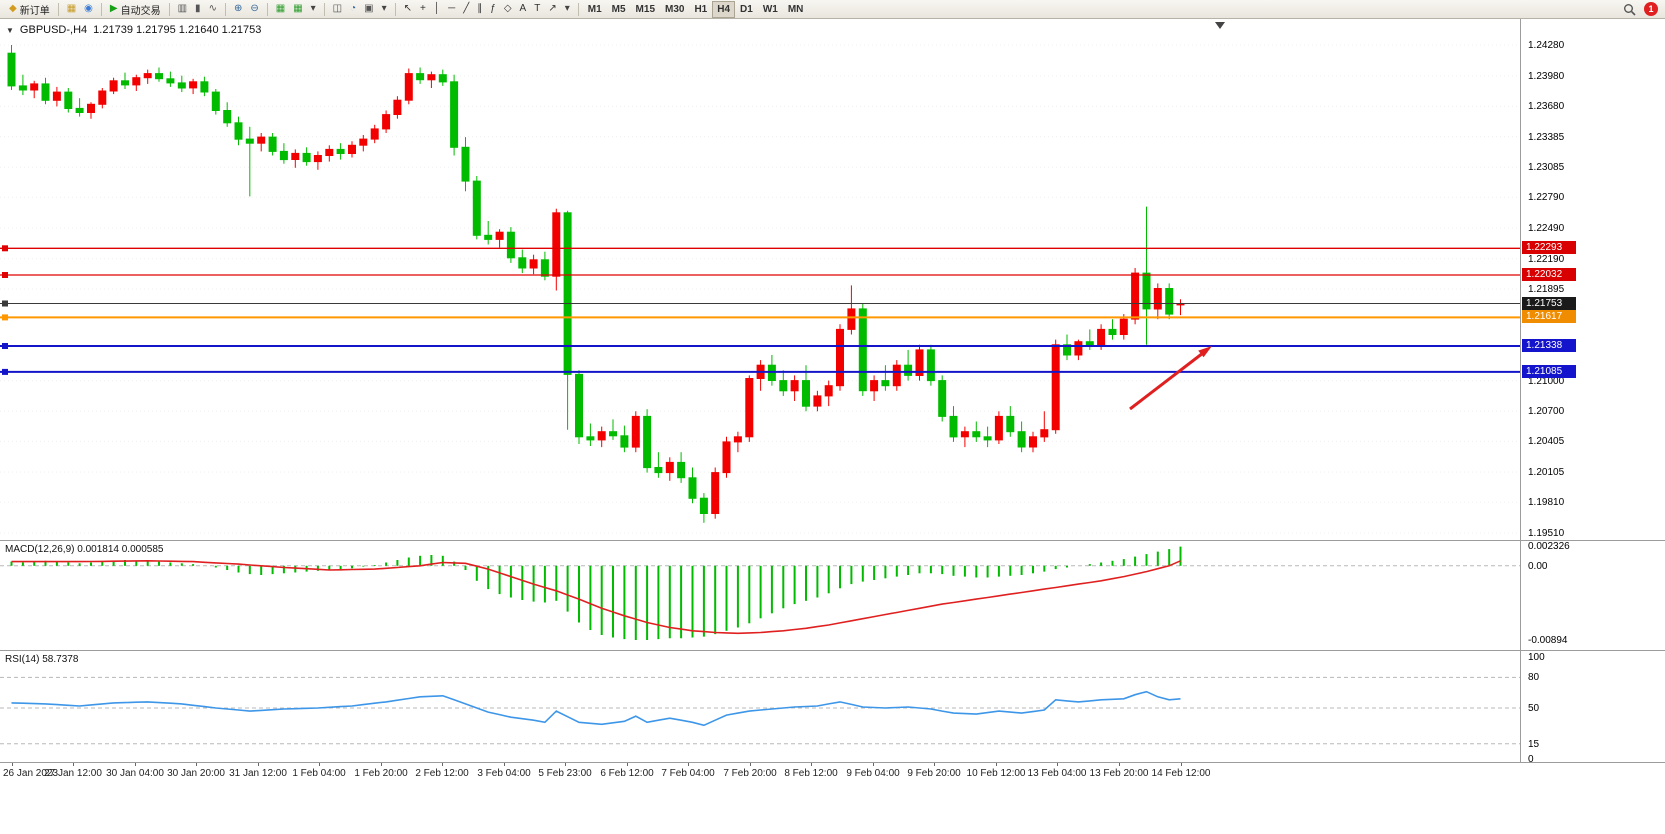  I want to click on price-axis-label: 1.22190, so click(1546, 259).